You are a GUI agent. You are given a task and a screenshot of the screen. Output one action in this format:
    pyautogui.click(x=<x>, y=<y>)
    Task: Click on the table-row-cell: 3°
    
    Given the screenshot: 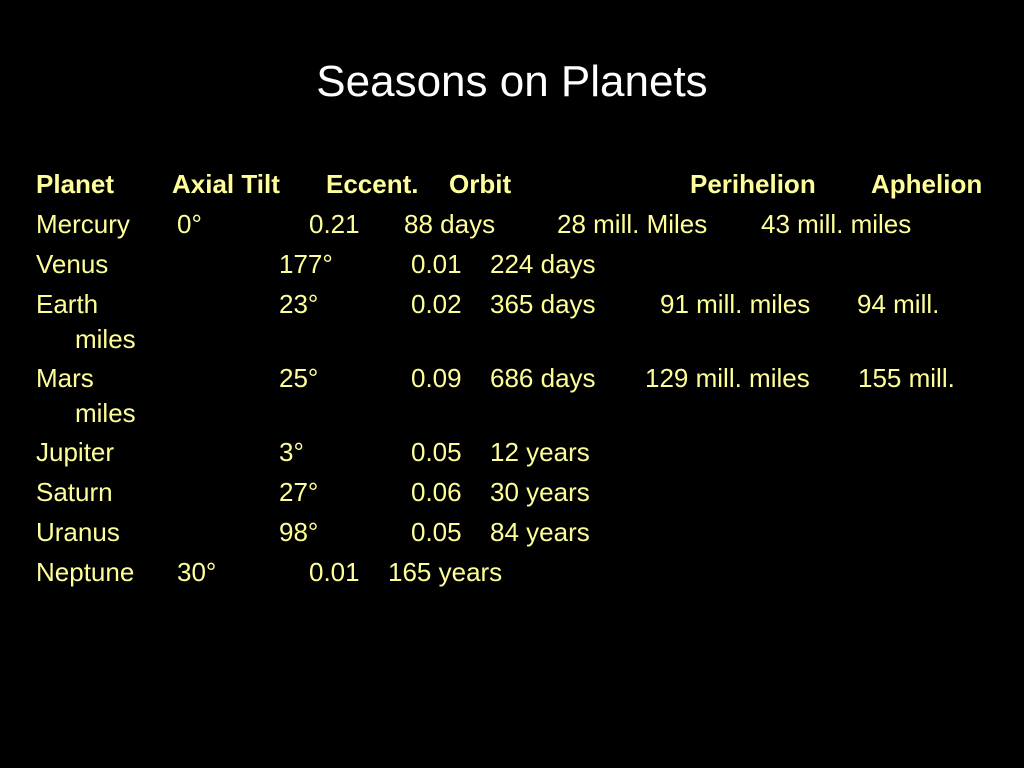 What is the action you would take?
    pyautogui.click(x=291, y=452)
    